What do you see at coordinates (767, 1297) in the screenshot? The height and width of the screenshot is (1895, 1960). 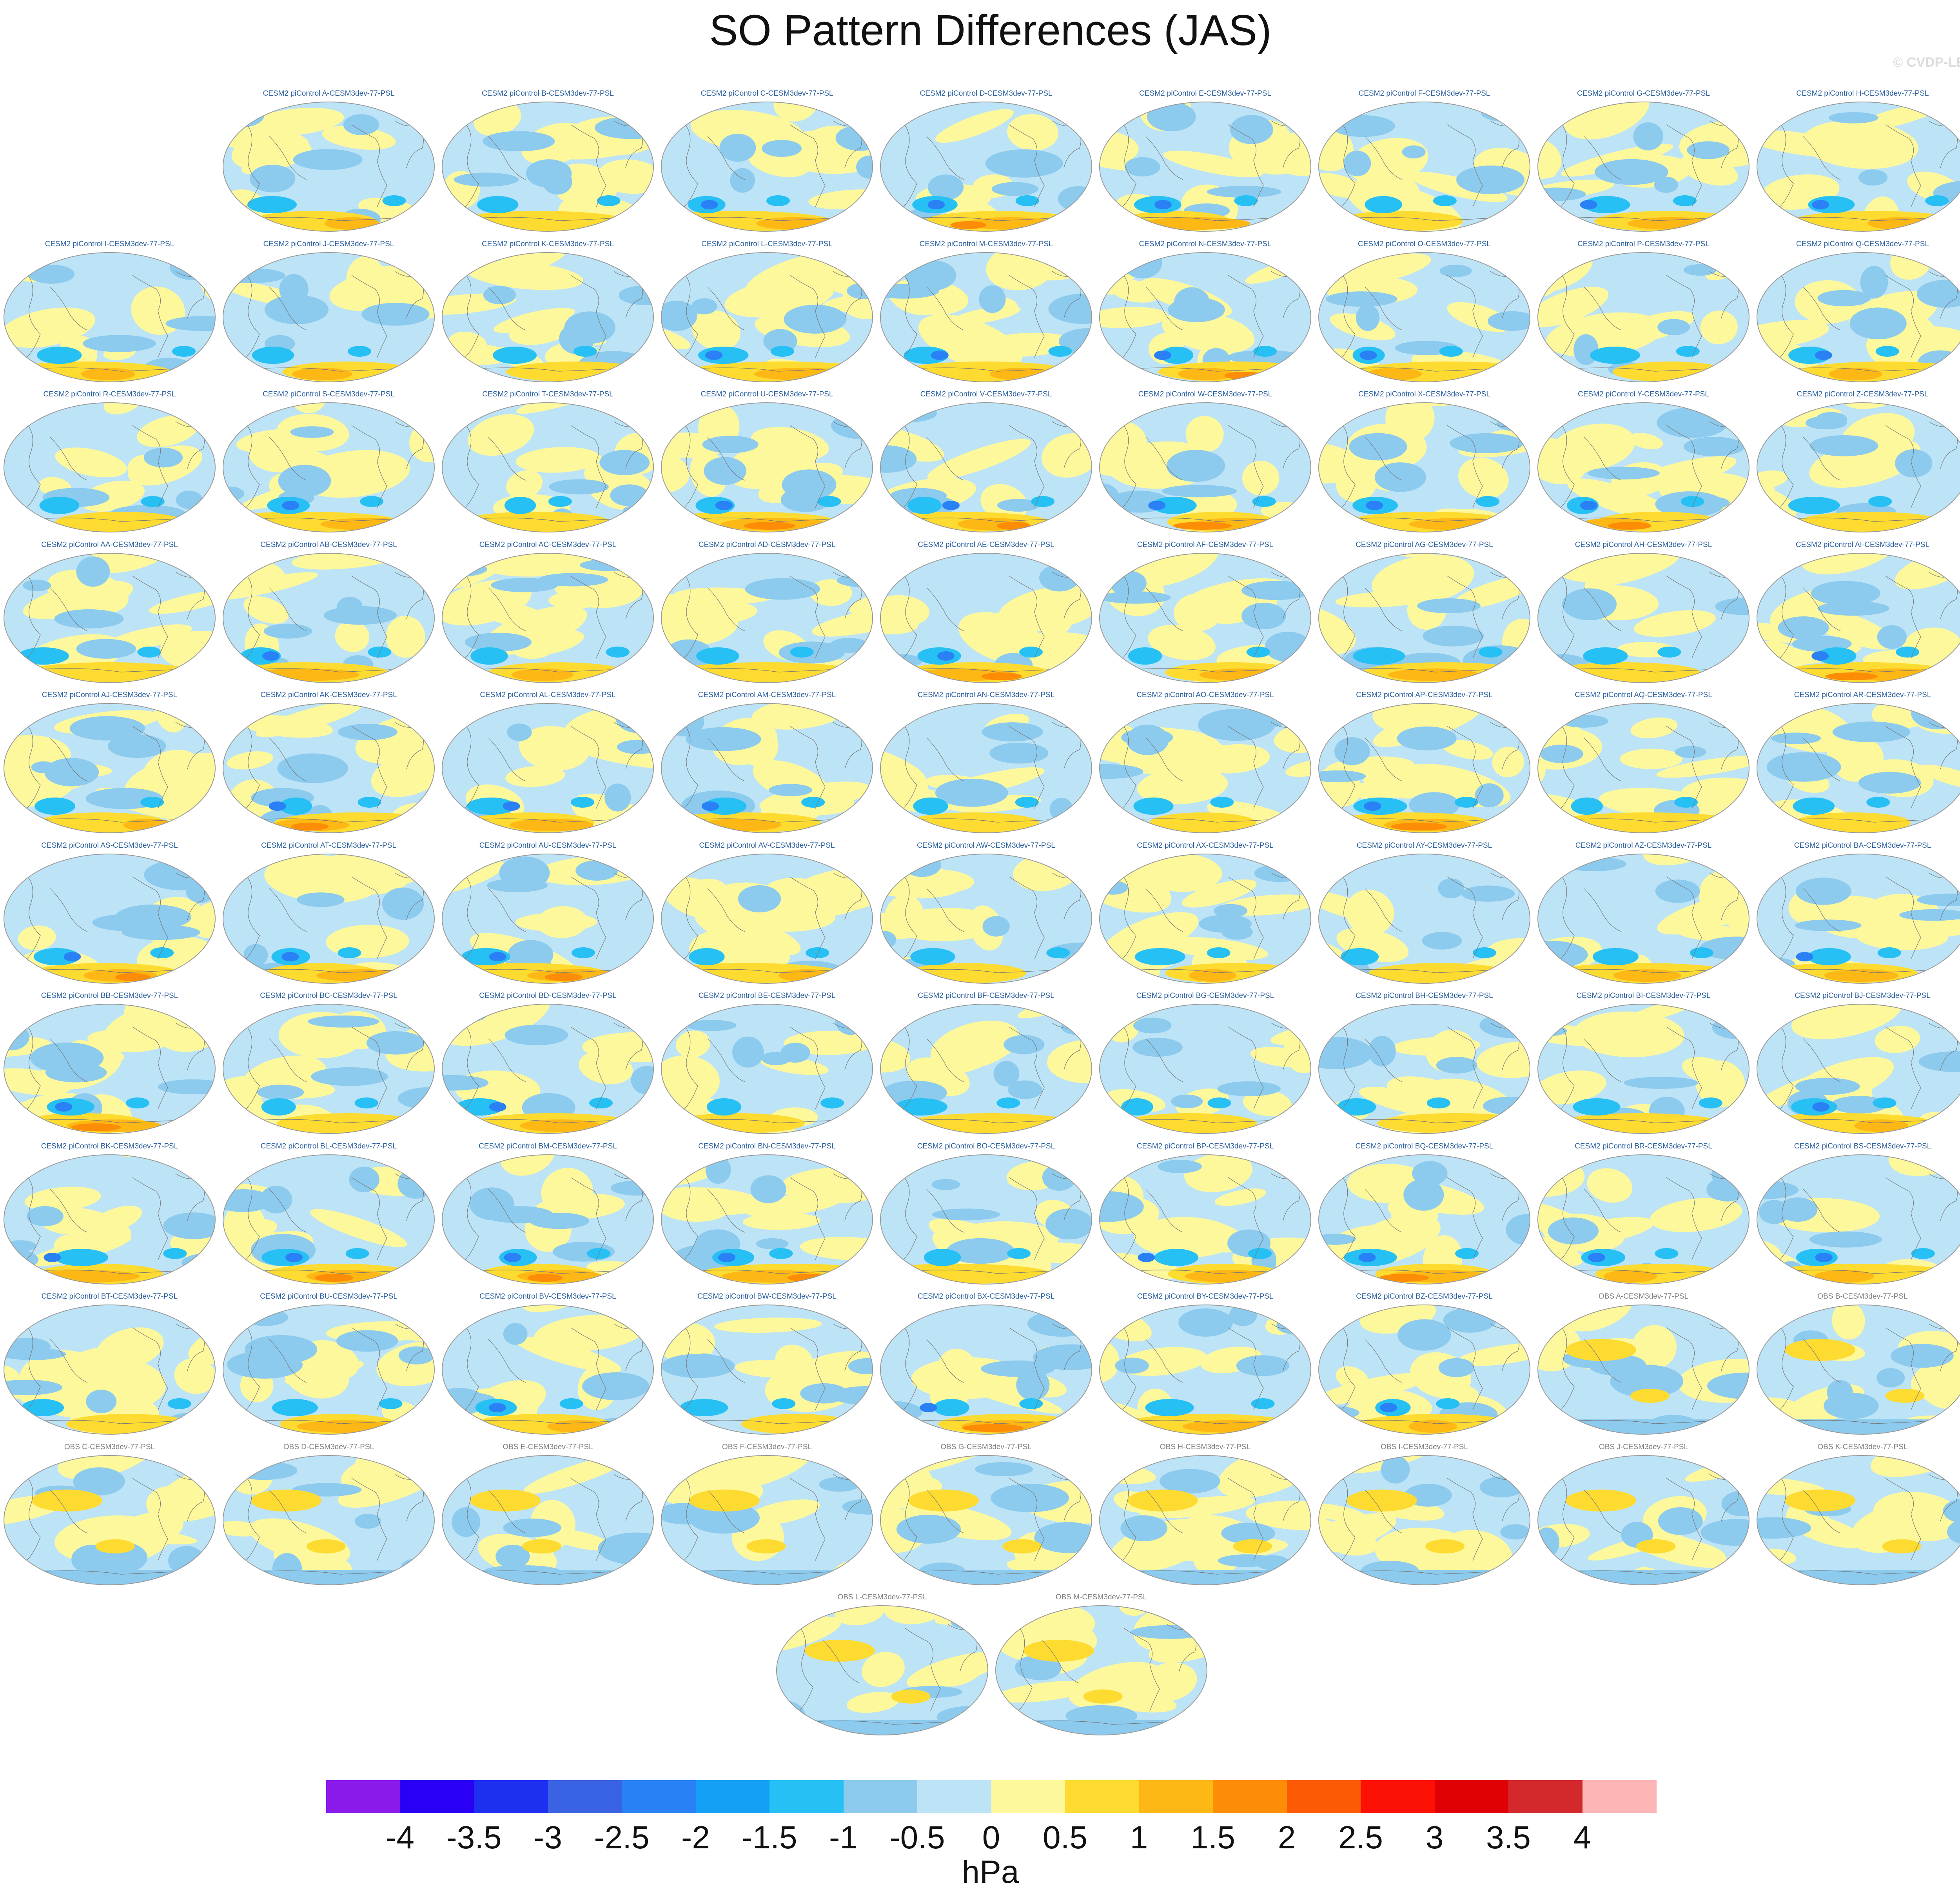 I see `panel-title: CESM2 piControl BW-CESM3dev-77-PSL` at bounding box center [767, 1297].